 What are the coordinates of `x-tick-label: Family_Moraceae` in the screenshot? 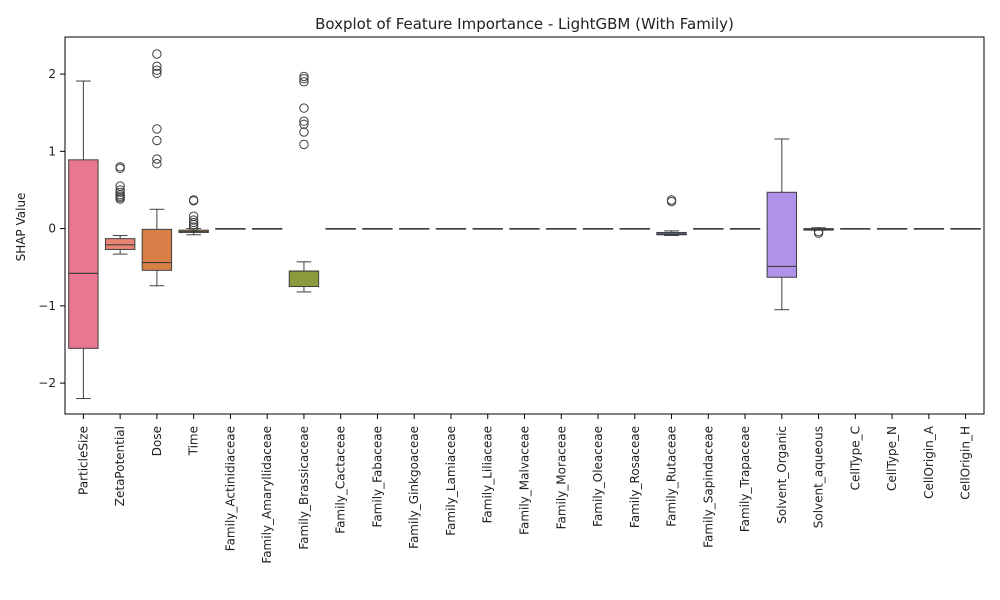 It's located at (561, 477).